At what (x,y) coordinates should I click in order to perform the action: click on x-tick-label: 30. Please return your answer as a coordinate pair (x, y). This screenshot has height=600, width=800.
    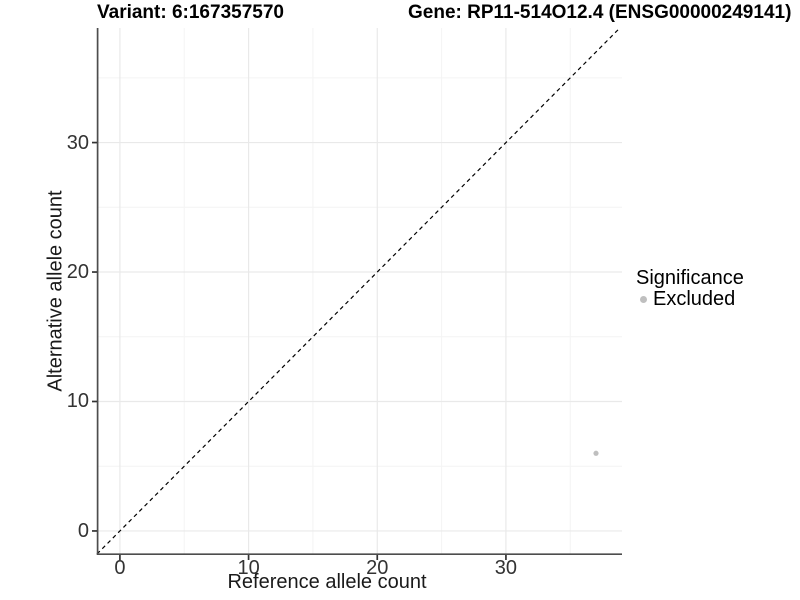
    Looking at the image, I should click on (506, 568).